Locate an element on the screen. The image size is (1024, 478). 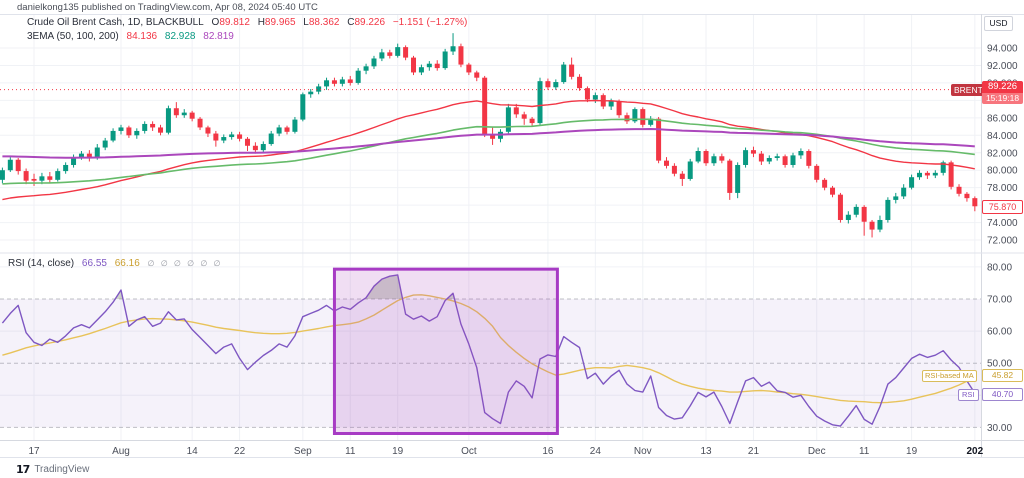
svg-text: 80.000 is located at coordinates (1002, 171).